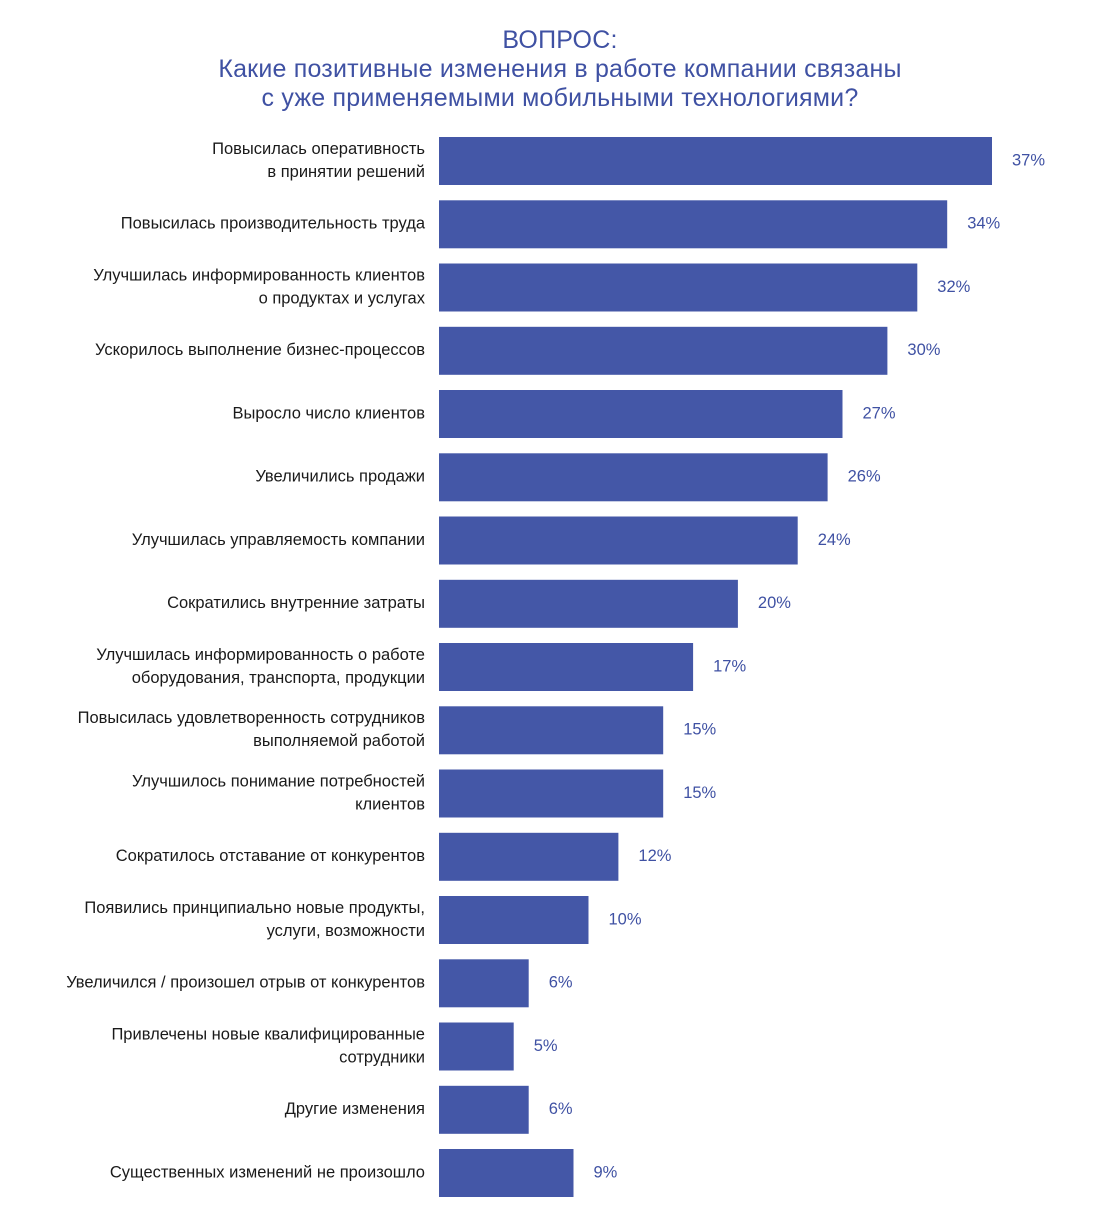 Image resolution: width=1120 pixels, height=1221 pixels. Describe the element at coordinates (339, 741) in the screenshot. I see `category-label: выполняемой работой` at that location.